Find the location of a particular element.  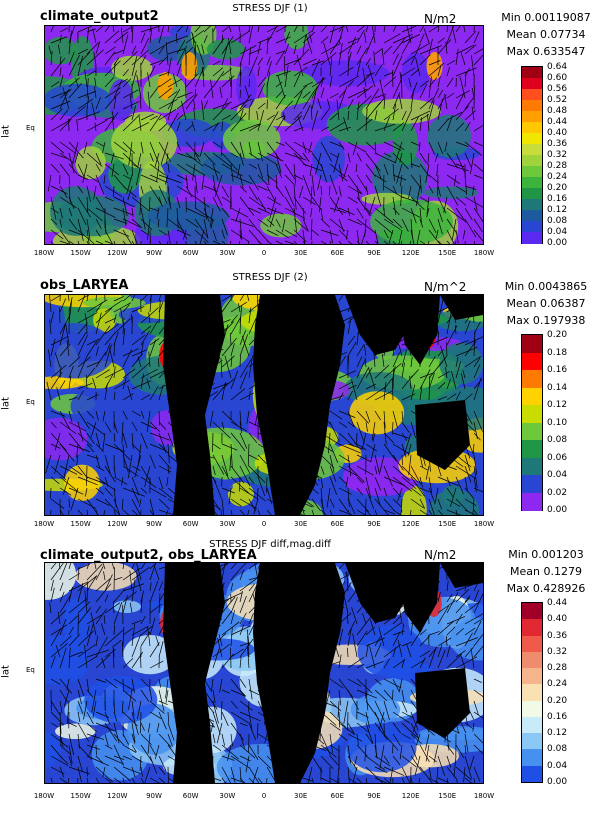

units-label: N/m2 is located at coordinates (440, 555).